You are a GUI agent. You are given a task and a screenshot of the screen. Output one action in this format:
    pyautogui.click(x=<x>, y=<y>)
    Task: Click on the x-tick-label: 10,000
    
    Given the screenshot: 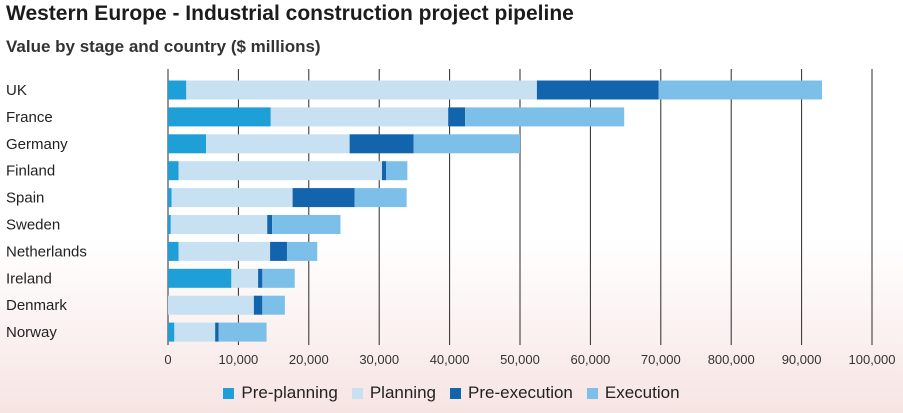 What is the action you would take?
    pyautogui.click(x=239, y=359)
    